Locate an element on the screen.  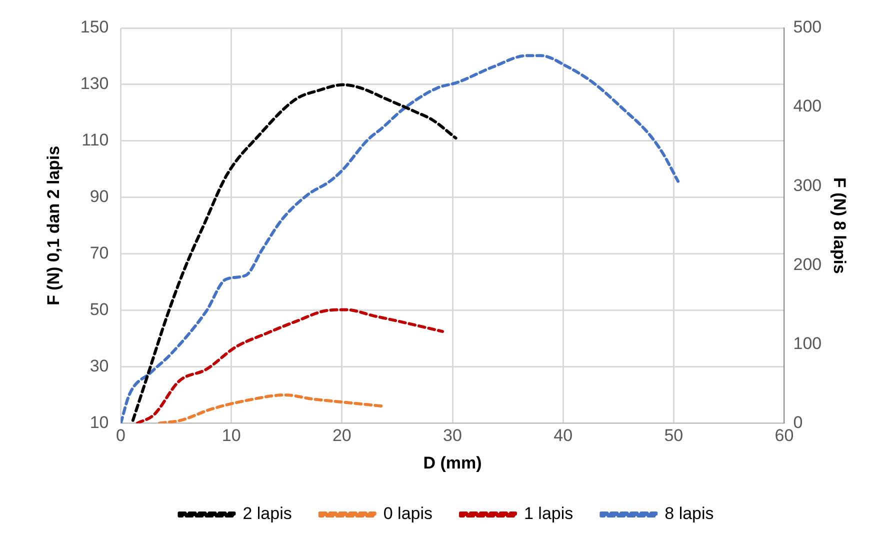
y-tick-label: 90 is located at coordinates (99, 196).